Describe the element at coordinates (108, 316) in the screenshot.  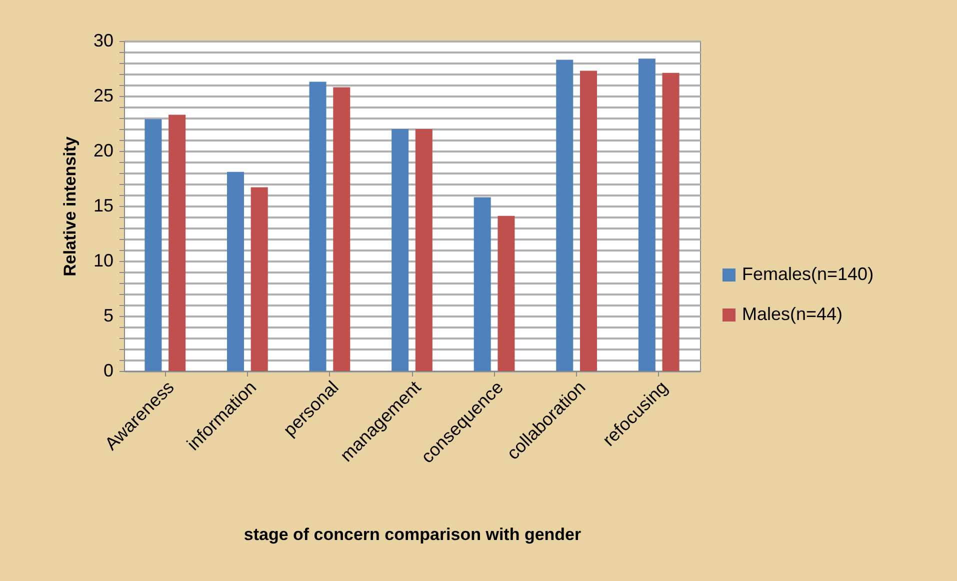
I see `y-tick-label: 5` at that location.